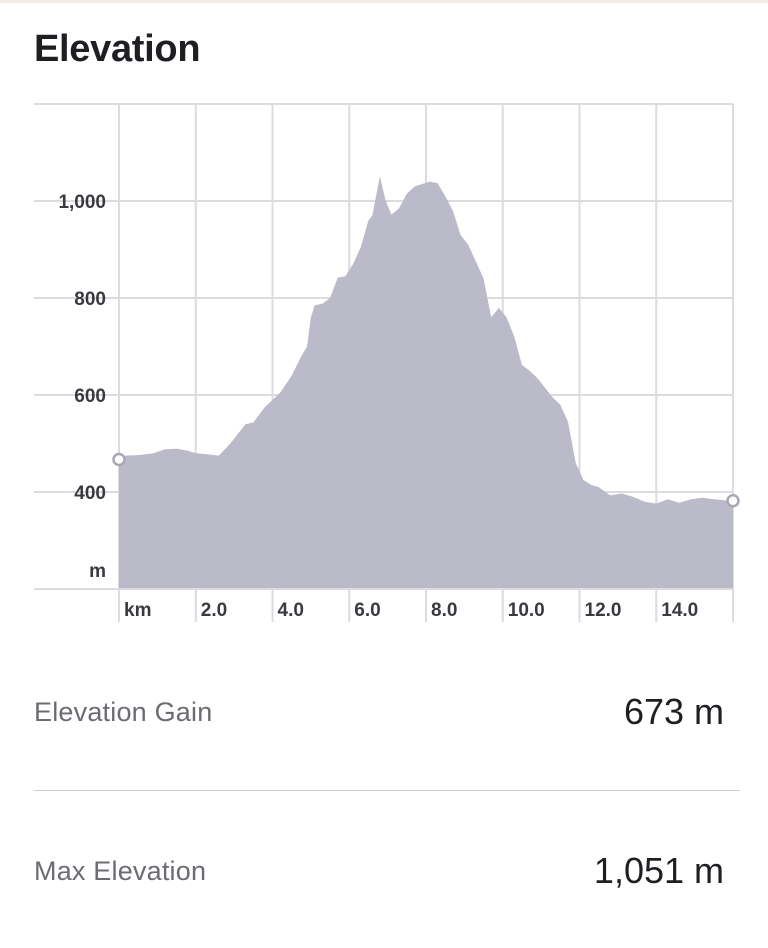  What do you see at coordinates (379, 724) in the screenshot?
I see `elevation-gain-row: Elevation Gain 673 m` at bounding box center [379, 724].